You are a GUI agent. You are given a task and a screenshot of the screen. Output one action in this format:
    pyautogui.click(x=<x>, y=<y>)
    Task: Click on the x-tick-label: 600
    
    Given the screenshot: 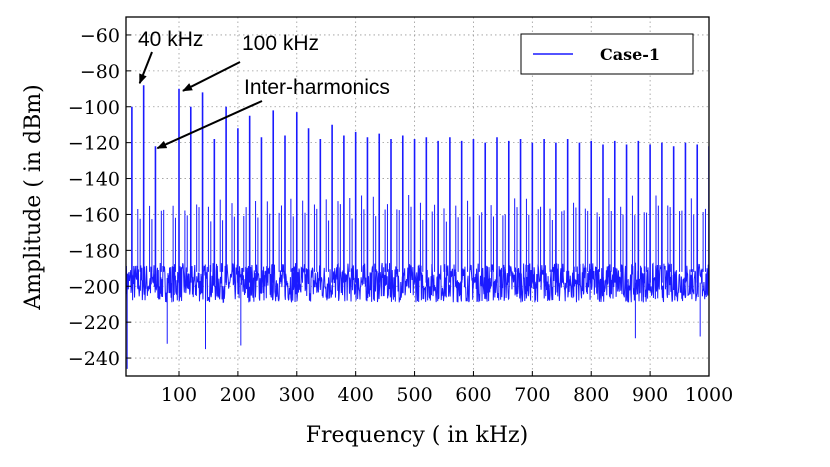 What is the action you would take?
    pyautogui.click(x=473, y=395)
    